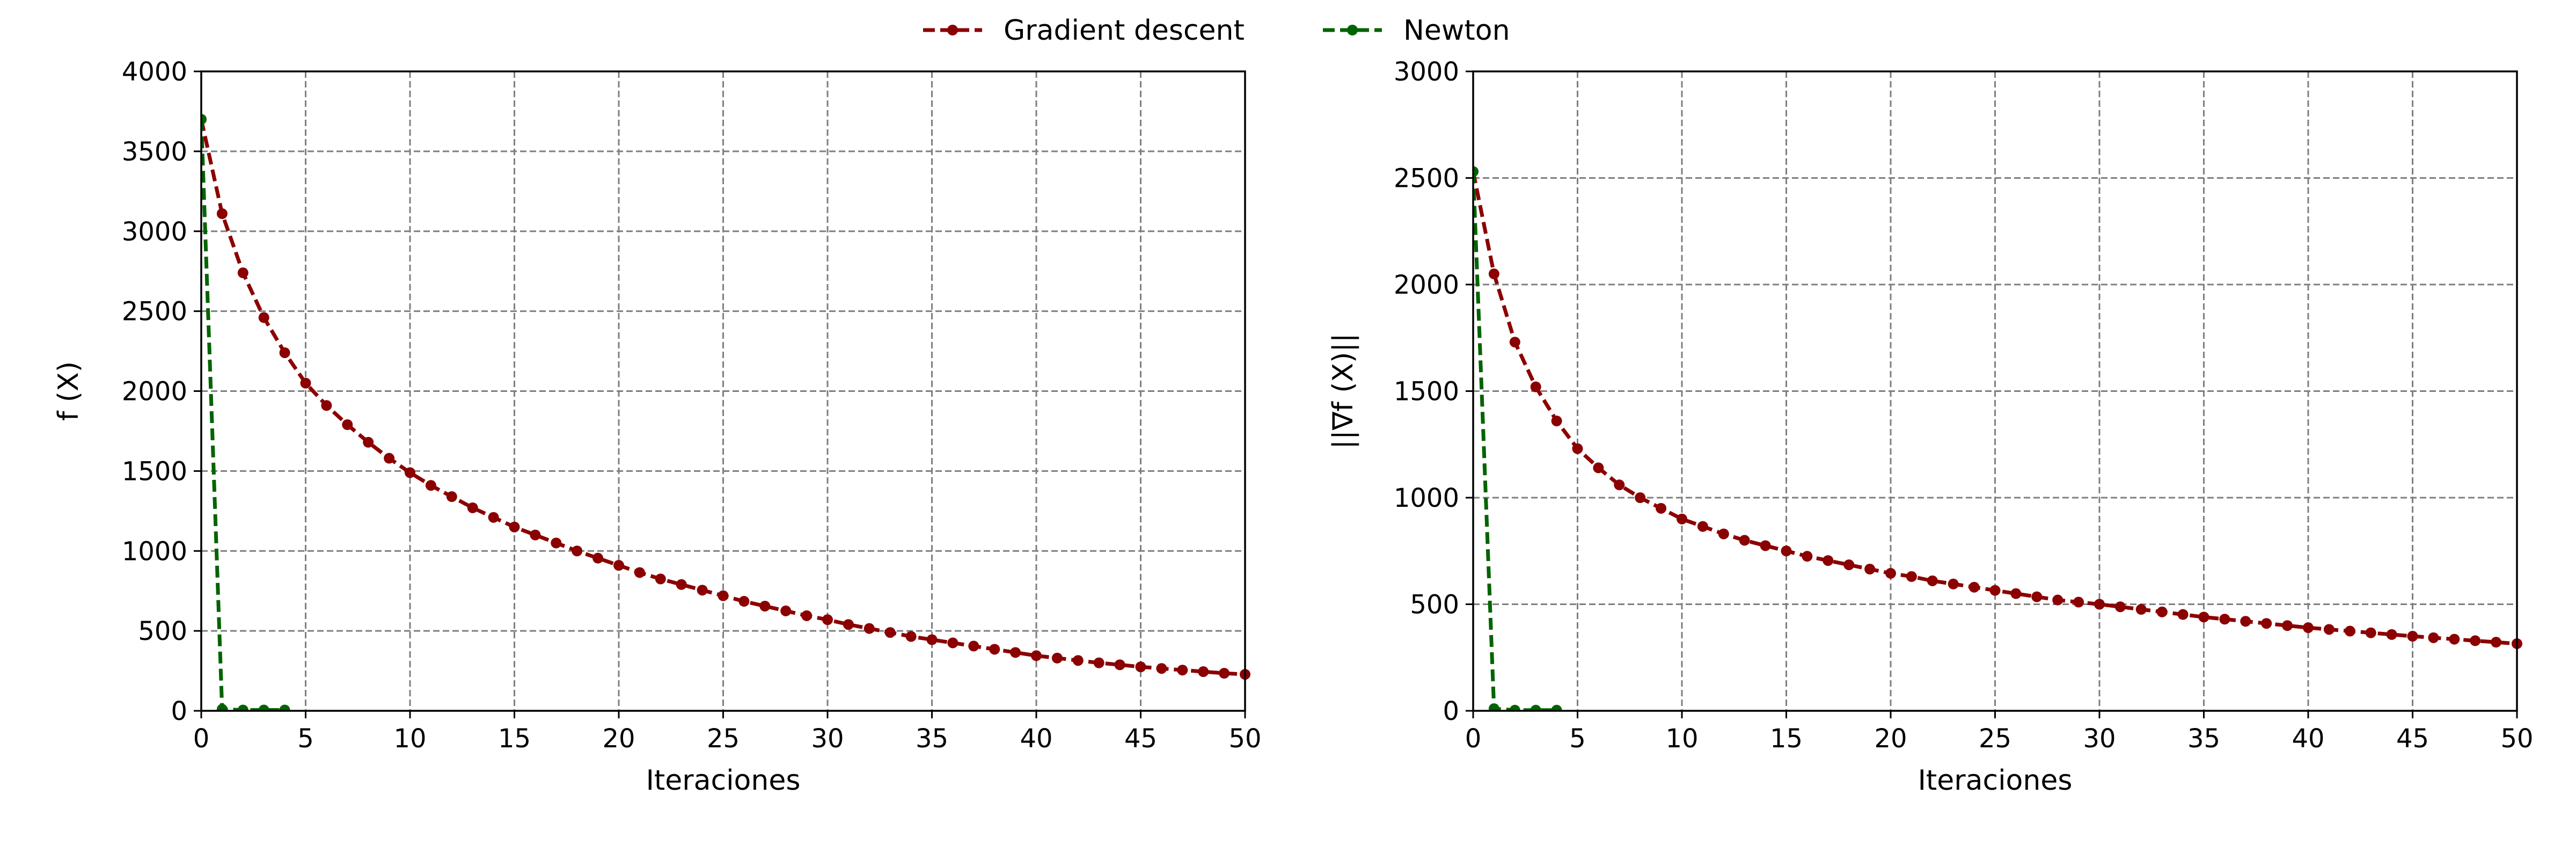 The height and width of the screenshot is (859, 2576). What do you see at coordinates (1140, 739) in the screenshot?
I see `x-tick-label: 45` at bounding box center [1140, 739].